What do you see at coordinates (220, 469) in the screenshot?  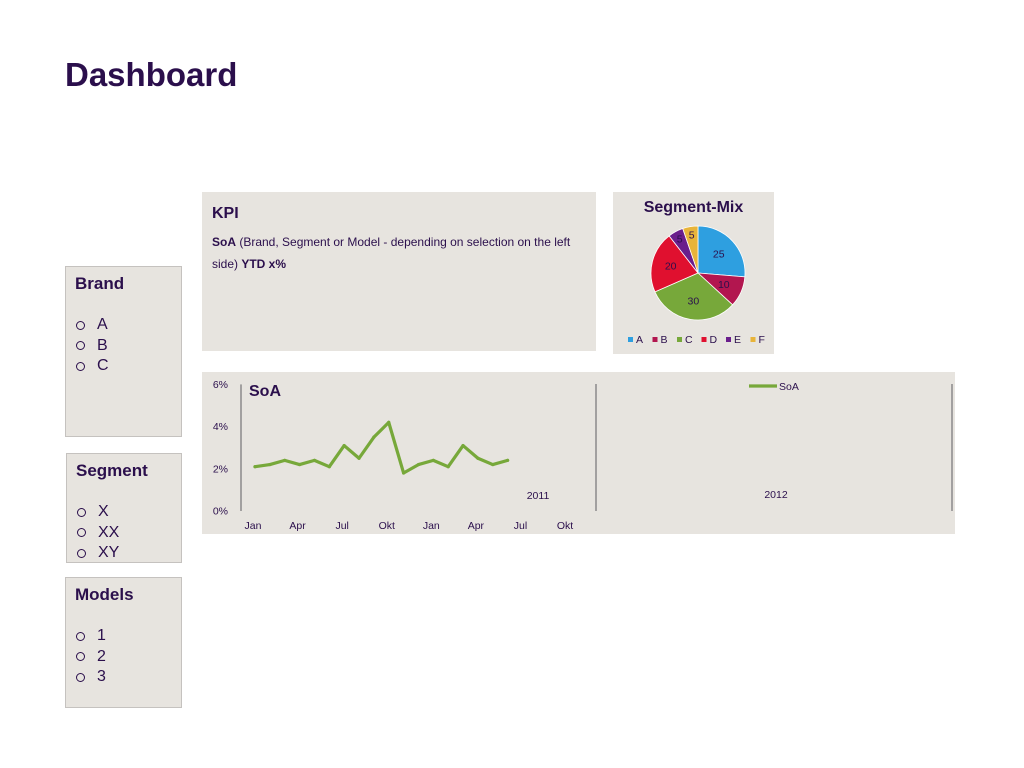 I see `y-tick-label: 2%` at bounding box center [220, 469].